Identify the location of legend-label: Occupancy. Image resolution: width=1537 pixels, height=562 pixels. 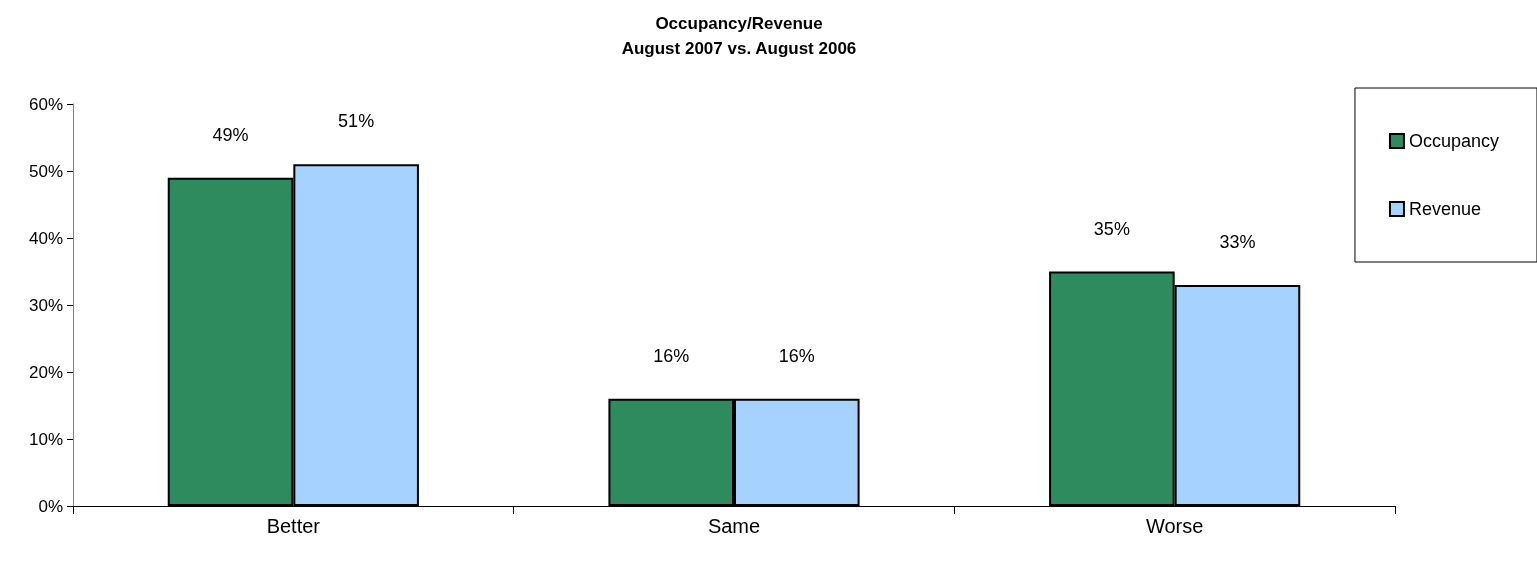
(1453, 141).